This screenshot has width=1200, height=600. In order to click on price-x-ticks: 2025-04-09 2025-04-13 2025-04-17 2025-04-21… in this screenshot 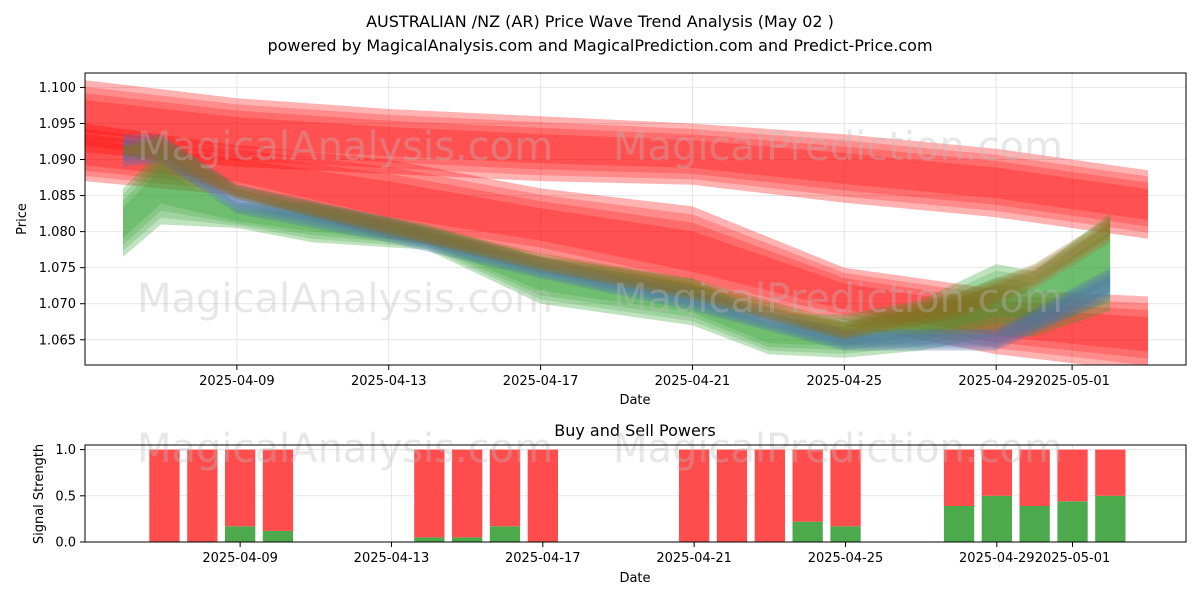, I will do `click(654, 377)`.